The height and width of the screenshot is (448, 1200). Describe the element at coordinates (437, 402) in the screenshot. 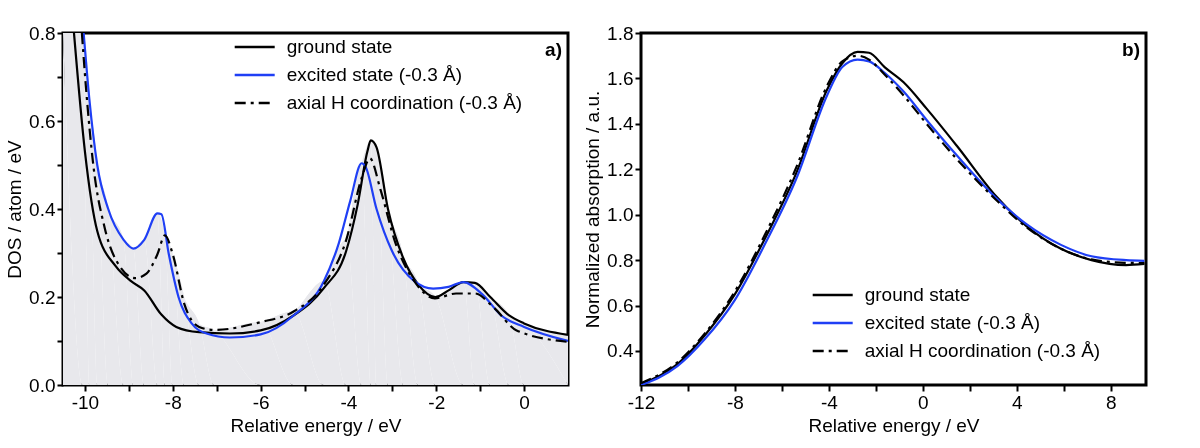

I see `x-tick-label: -2` at that location.